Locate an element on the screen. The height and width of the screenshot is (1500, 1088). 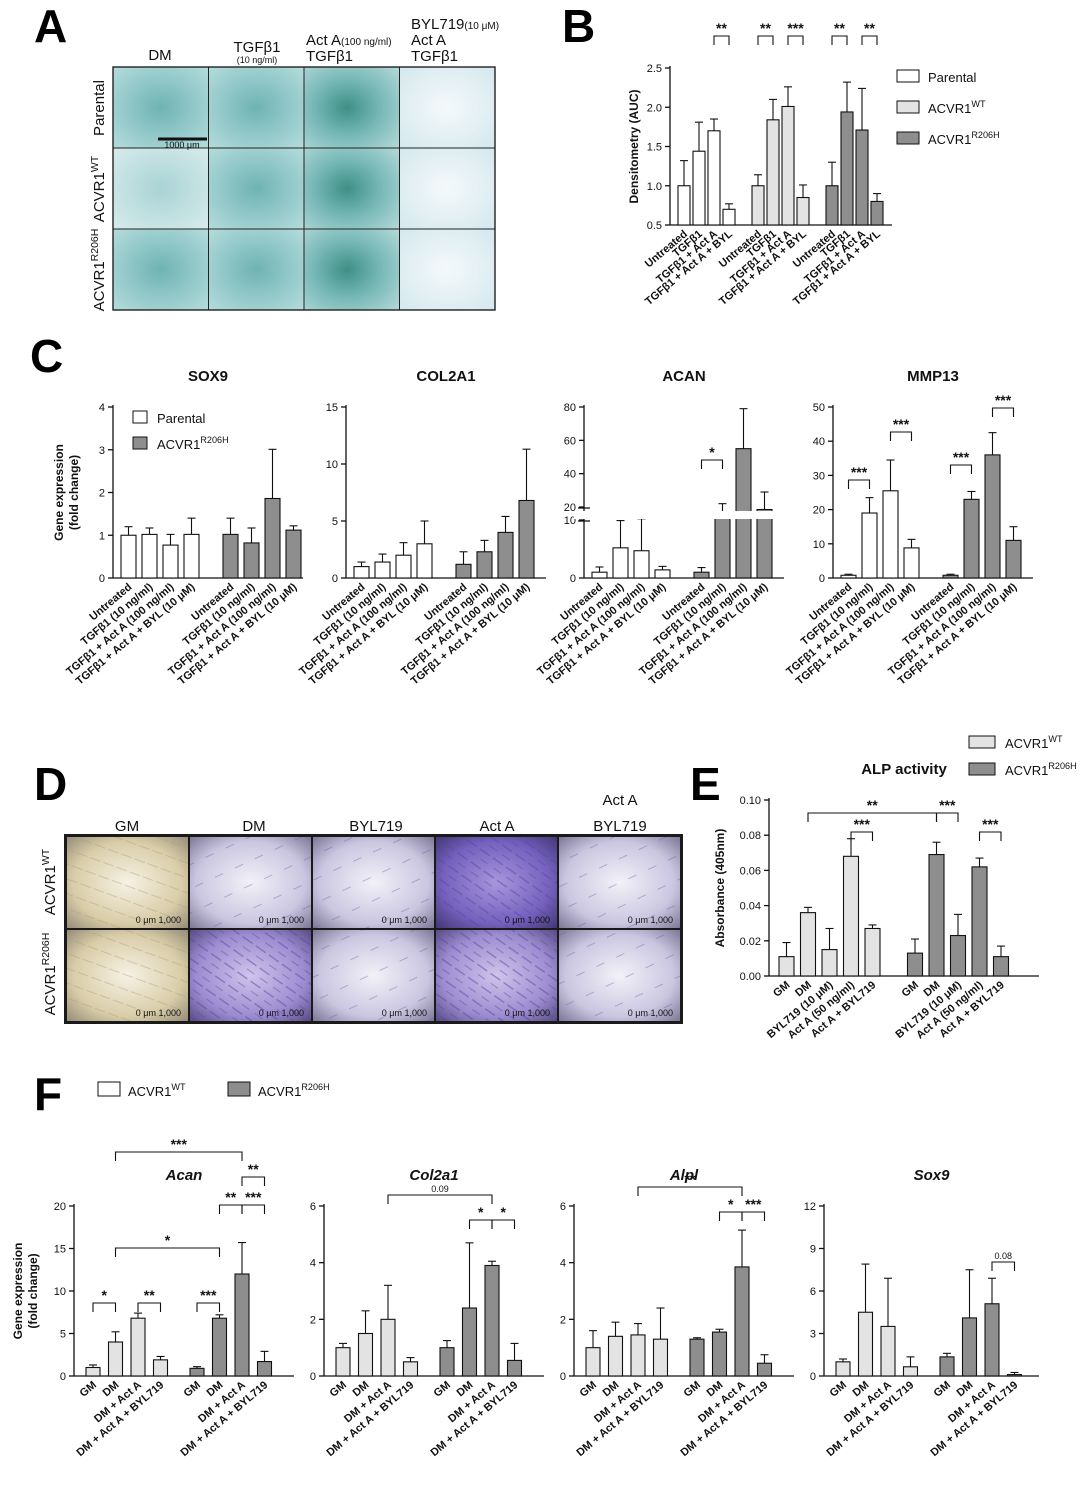
y-tick-label: 0.00 is located at coordinates (750, 977).